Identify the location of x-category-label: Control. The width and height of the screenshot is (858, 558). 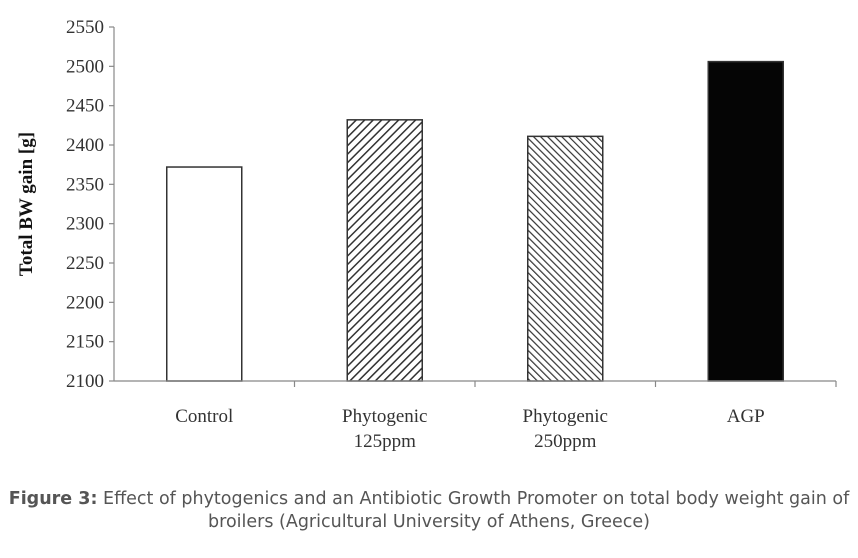
(204, 416).